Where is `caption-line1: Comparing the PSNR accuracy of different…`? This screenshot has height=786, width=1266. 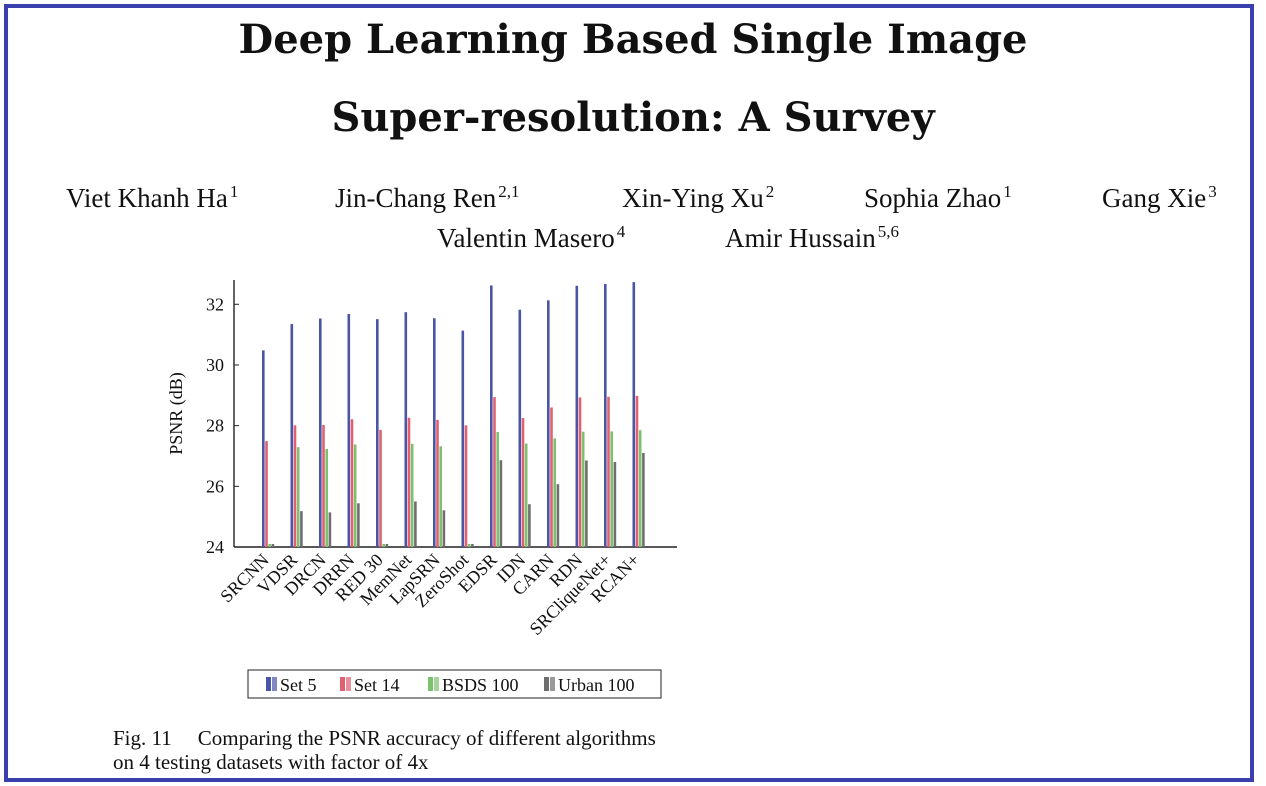
caption-line1: Comparing the PSNR accuracy of different… is located at coordinates (426, 738).